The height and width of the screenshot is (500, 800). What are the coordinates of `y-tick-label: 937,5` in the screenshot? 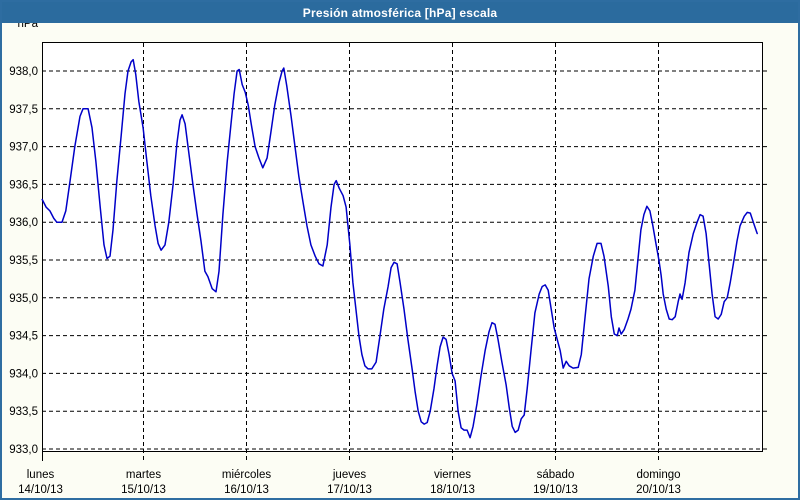 It's located at (23, 110).